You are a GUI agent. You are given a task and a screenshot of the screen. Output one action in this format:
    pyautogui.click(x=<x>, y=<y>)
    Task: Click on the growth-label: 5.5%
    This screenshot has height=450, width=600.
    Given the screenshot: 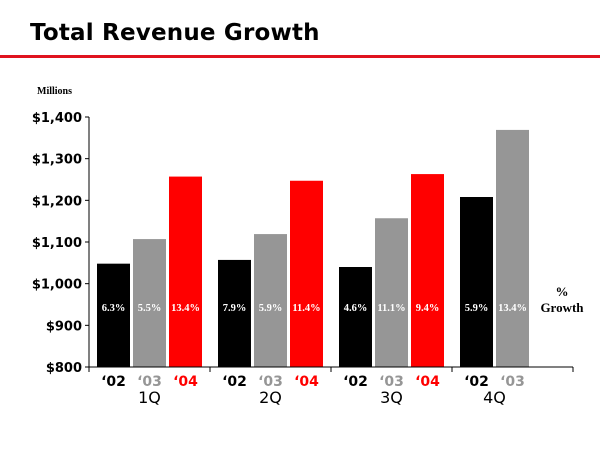 What is the action you would take?
    pyautogui.click(x=150, y=308)
    